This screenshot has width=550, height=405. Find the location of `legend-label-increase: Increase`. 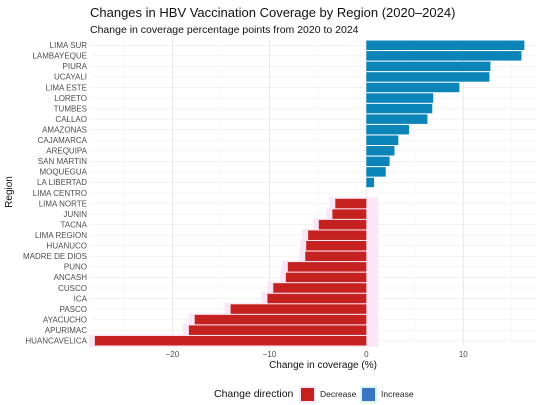

legend-label-increase: Increase is located at coordinates (397, 394).